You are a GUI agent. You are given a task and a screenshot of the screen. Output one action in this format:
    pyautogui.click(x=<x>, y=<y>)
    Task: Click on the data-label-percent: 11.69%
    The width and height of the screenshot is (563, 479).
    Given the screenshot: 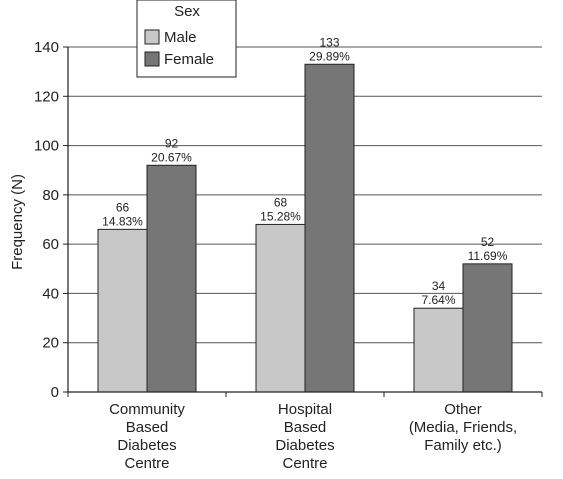 What is the action you would take?
    pyautogui.click(x=488, y=256)
    